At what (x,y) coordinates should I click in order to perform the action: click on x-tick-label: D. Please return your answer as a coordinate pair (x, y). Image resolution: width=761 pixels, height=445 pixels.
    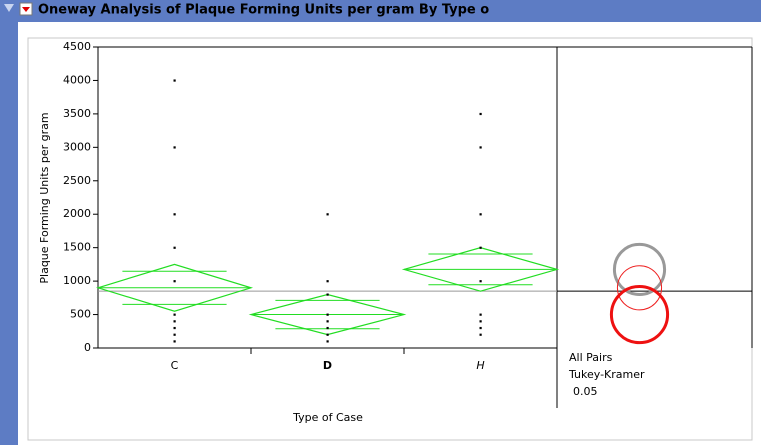
    Looking at the image, I should click on (327, 365).